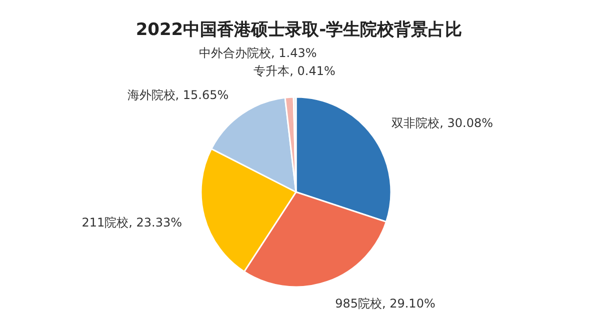  Describe the element at coordinates (258, 53) in the screenshot. I see `slice-label: 中外合办院校, 1.43%` at that location.